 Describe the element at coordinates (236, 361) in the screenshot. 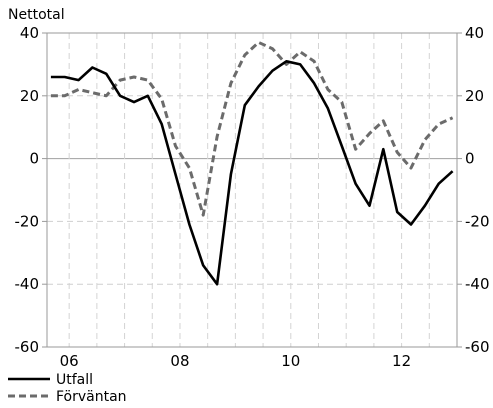

I see `x-axis-ticks: 06 08 10 12` at that location.